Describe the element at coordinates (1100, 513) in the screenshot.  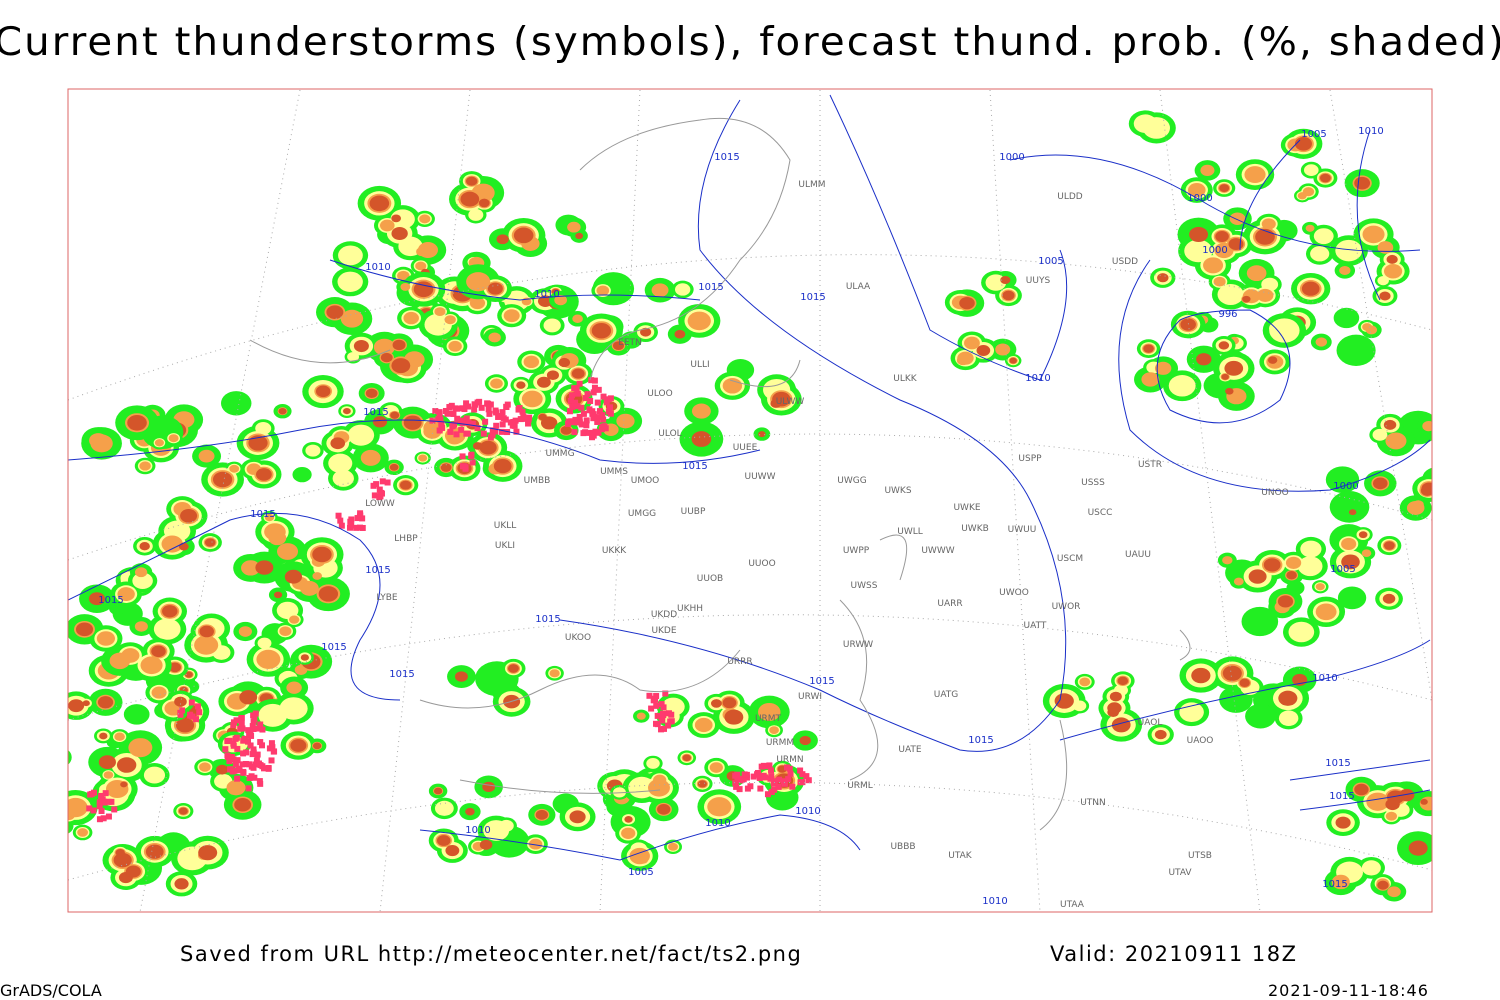
I see `station-label: USCC` at that location.